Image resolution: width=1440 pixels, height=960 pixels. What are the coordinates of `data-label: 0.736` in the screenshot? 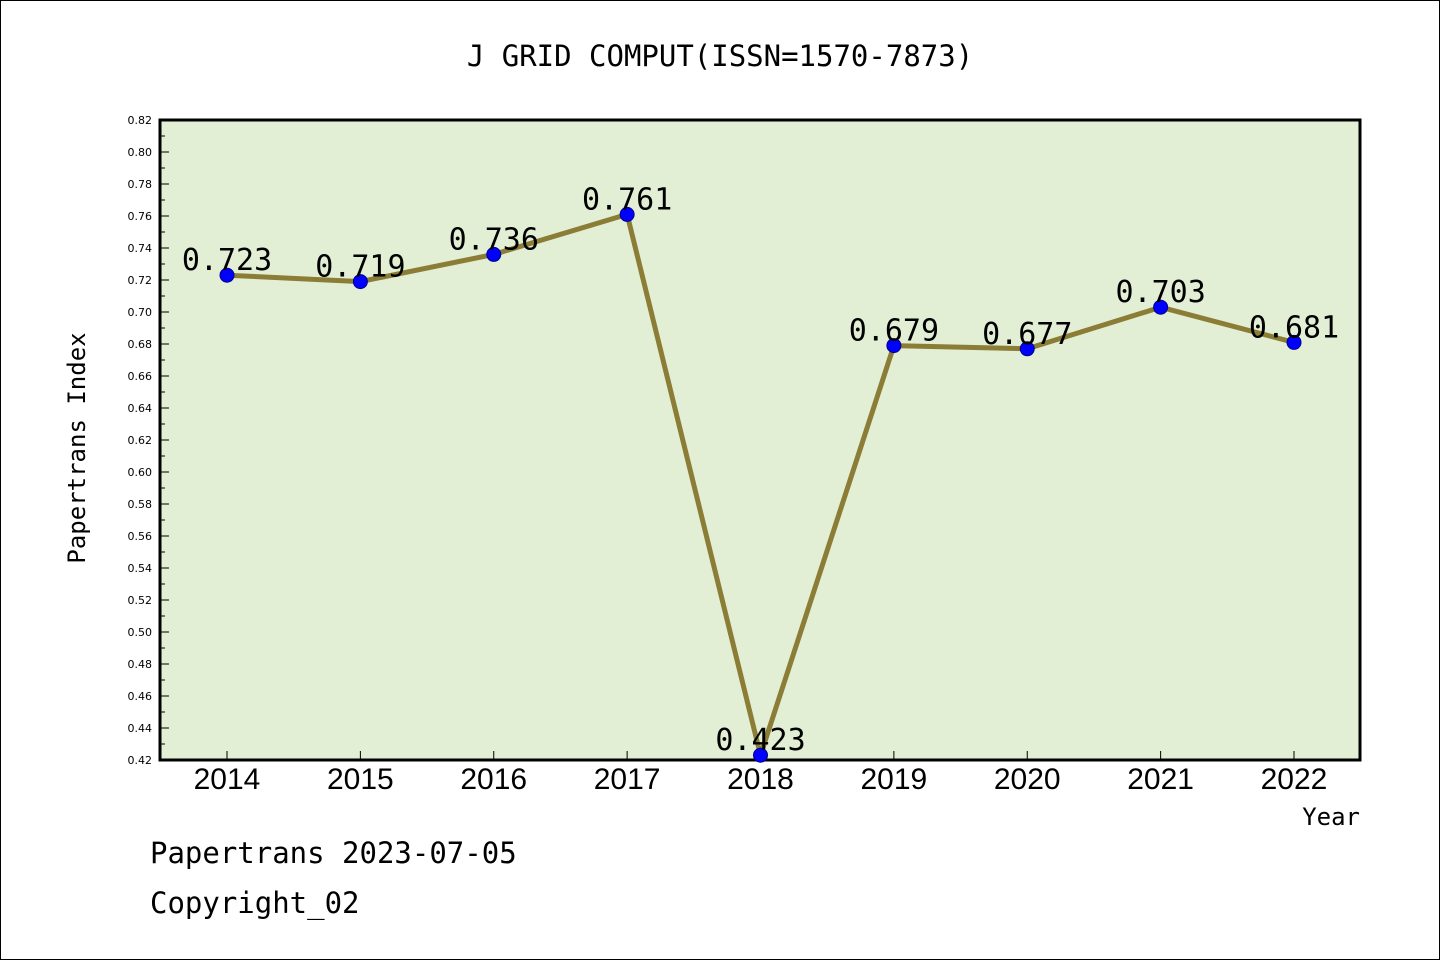 It's located at (494, 239).